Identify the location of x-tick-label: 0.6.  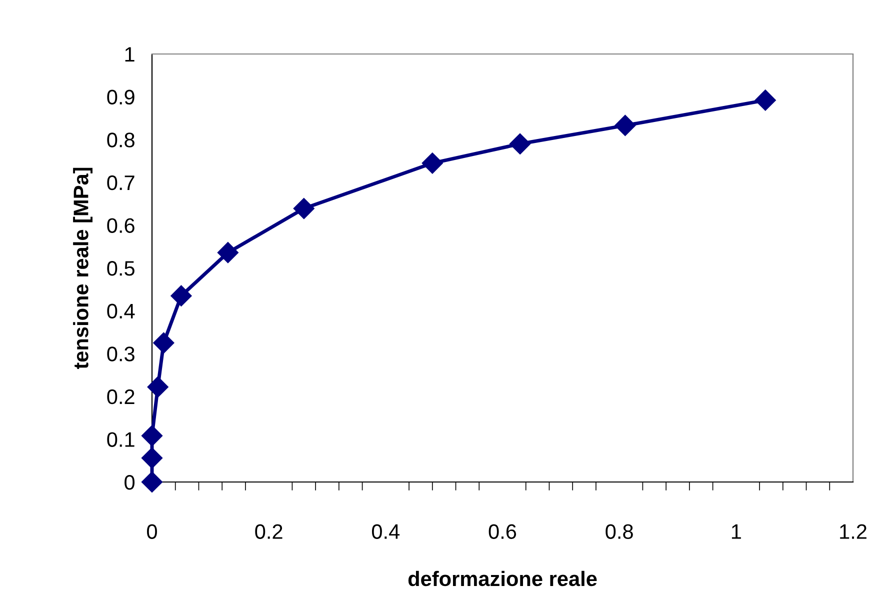
(502, 531).